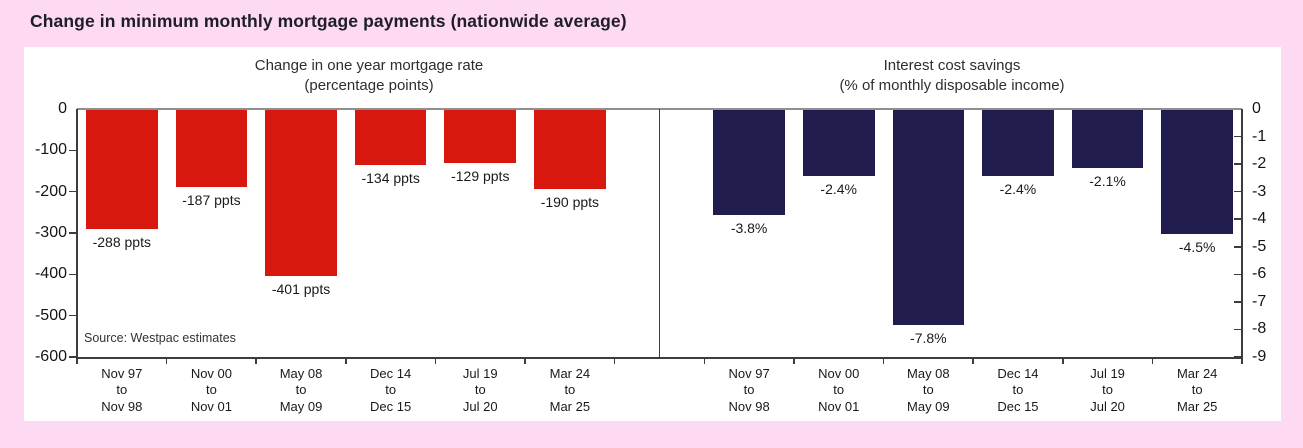  I want to click on y-tick-label: -3, so click(1259, 191).